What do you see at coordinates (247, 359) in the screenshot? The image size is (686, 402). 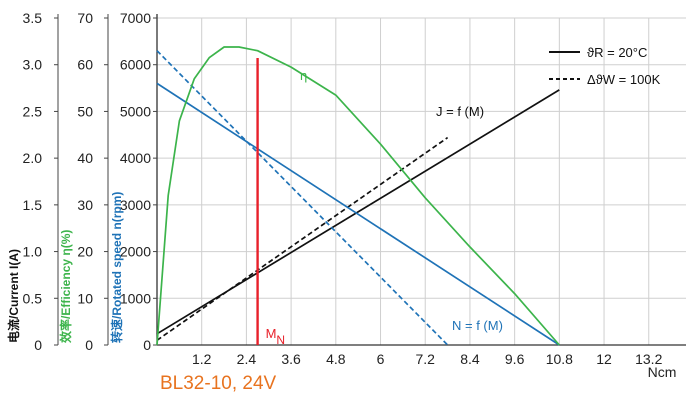 I see `x-tick-label: 2.4` at bounding box center [247, 359].